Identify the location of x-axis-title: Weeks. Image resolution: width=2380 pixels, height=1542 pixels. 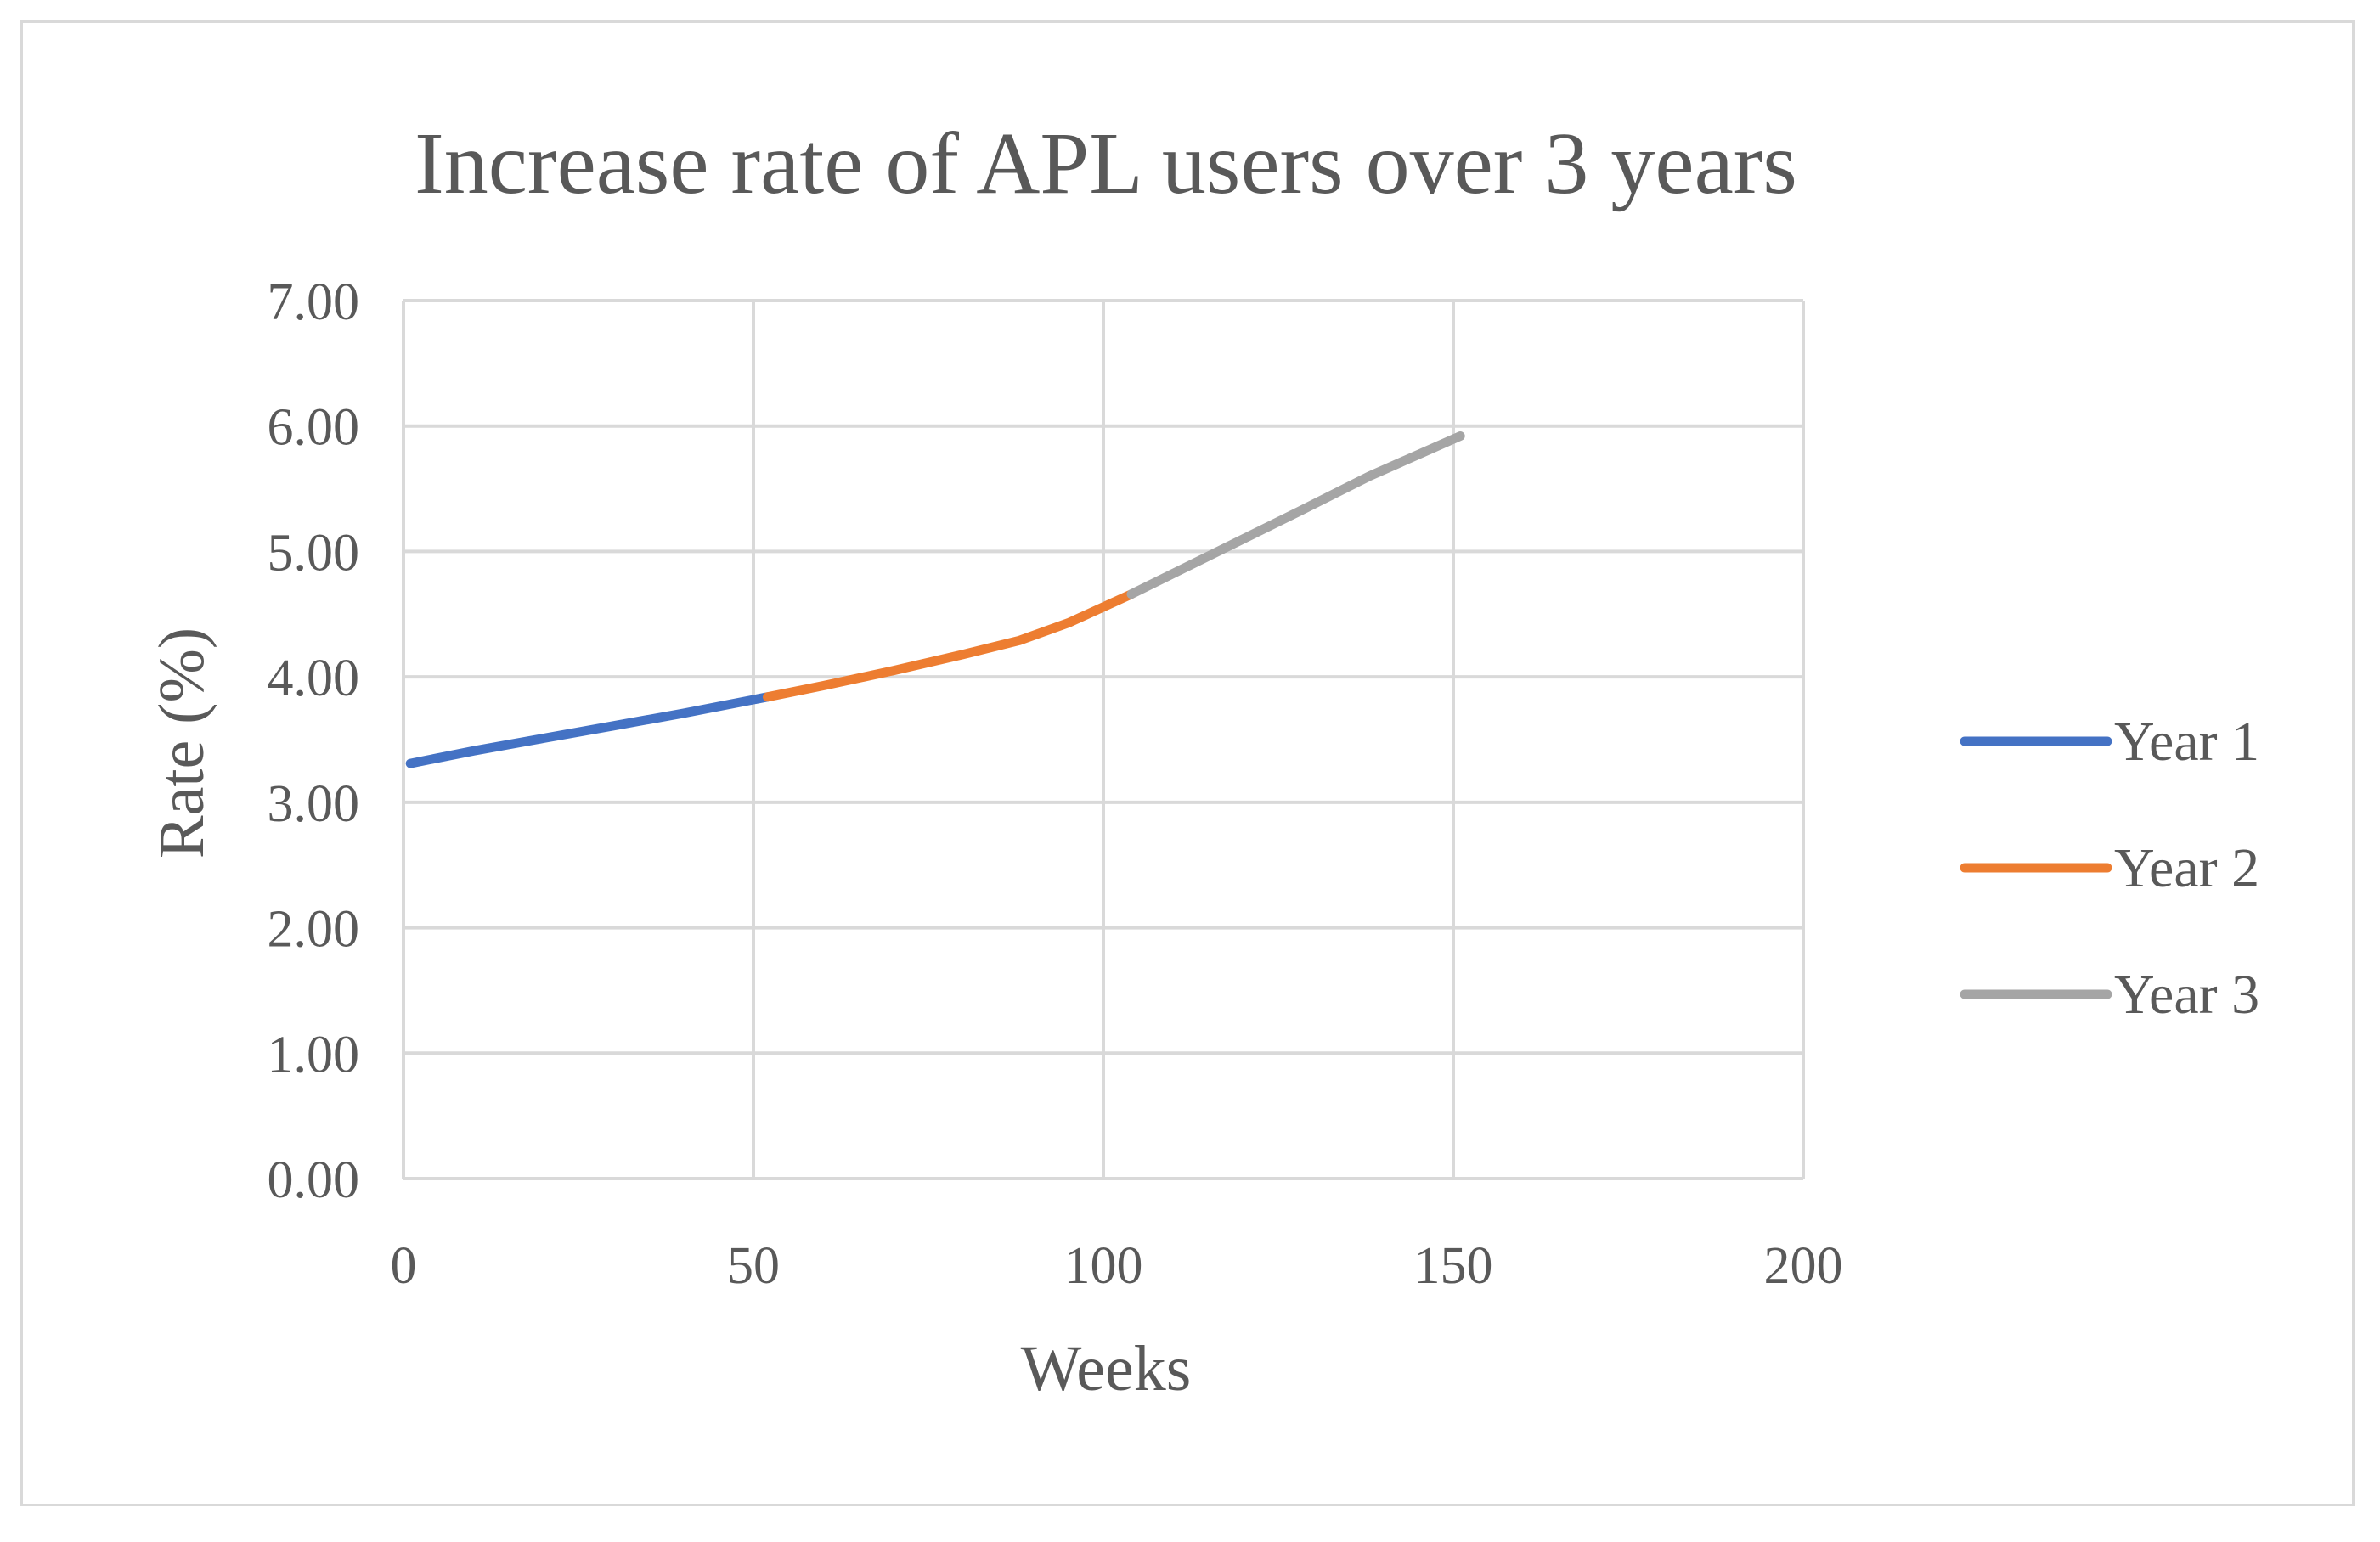
(1106, 1368).